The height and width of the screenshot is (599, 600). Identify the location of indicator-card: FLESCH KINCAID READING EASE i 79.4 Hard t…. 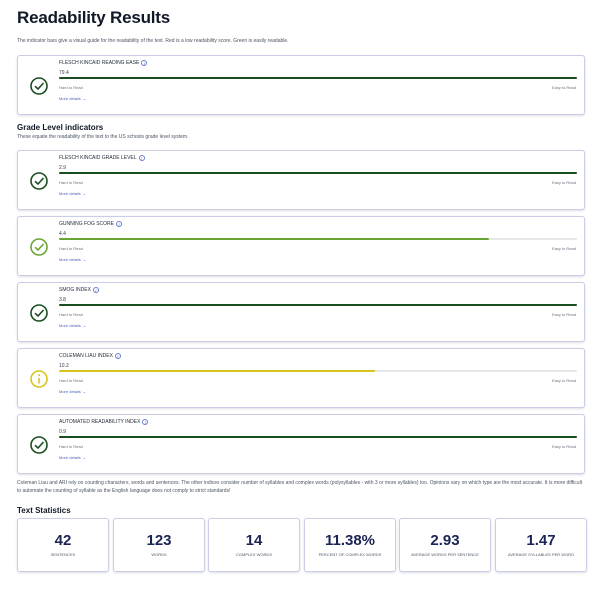
(301, 85).